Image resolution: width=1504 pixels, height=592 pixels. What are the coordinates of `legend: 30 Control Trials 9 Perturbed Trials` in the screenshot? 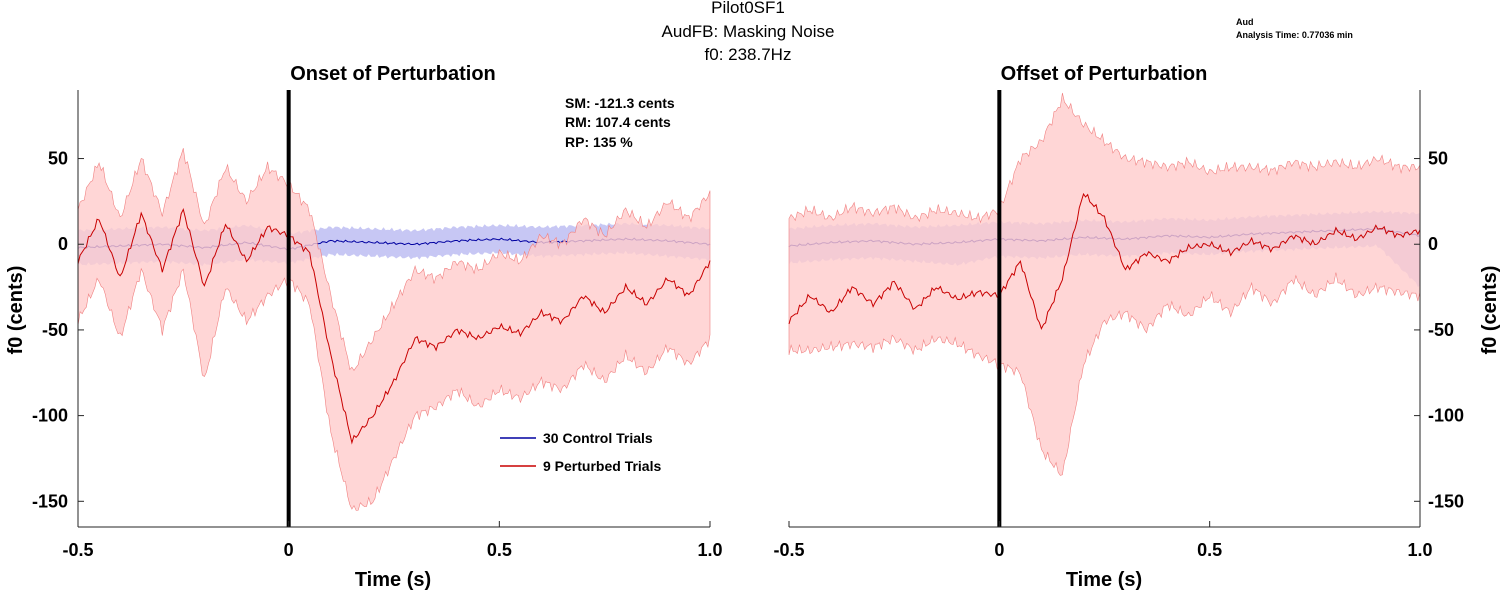 It's located at (580, 452).